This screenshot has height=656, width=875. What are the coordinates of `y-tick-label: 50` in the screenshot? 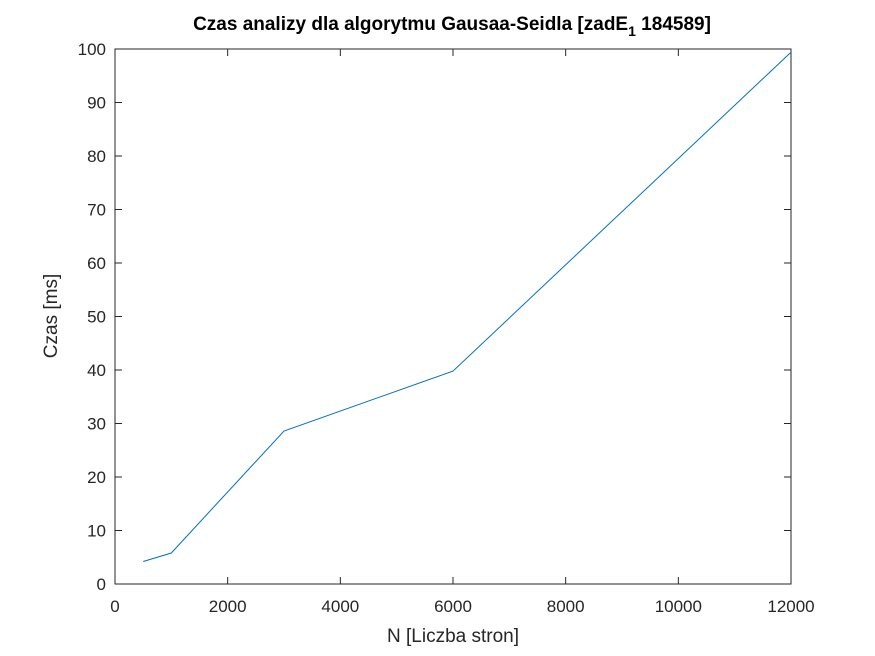 It's located at (96, 317).